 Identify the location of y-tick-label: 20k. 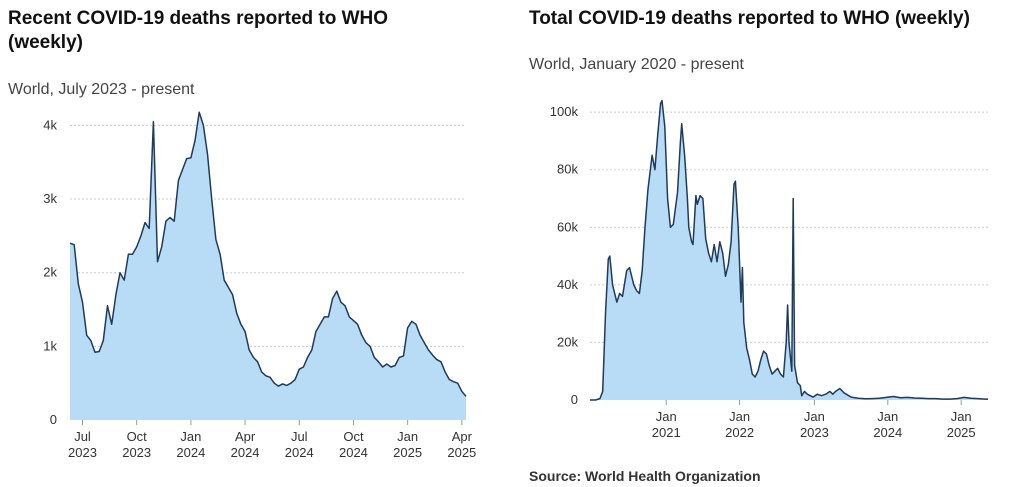
(567, 341).